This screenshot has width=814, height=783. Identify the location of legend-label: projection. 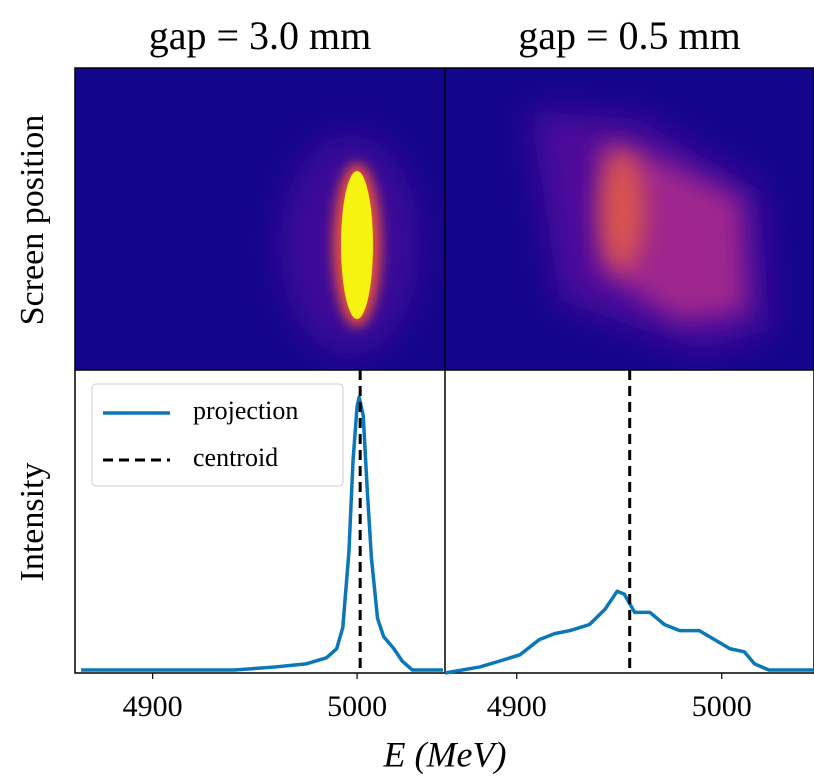
(245, 410).